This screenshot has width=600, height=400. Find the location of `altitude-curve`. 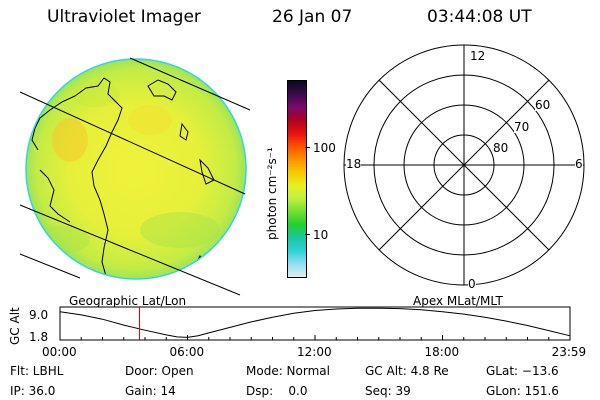

altitude-curve is located at coordinates (314, 322).